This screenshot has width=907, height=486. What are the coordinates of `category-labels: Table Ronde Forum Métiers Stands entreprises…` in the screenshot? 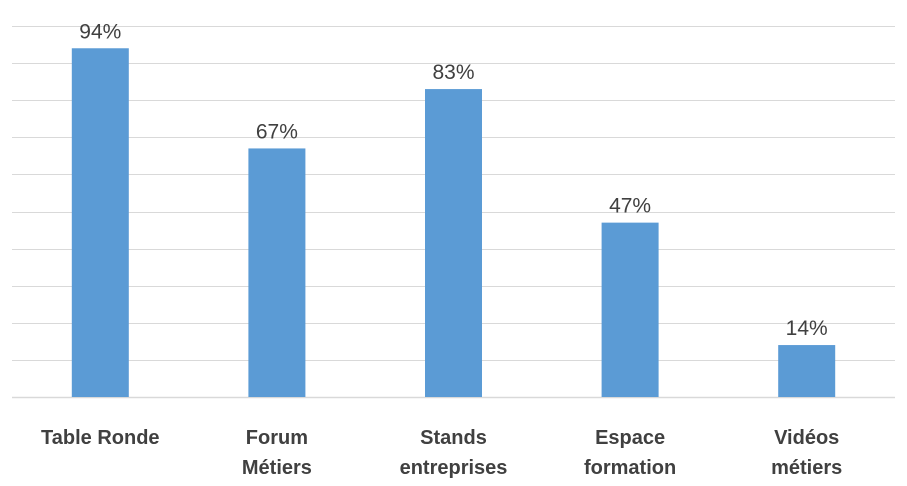 It's located at (441, 453).